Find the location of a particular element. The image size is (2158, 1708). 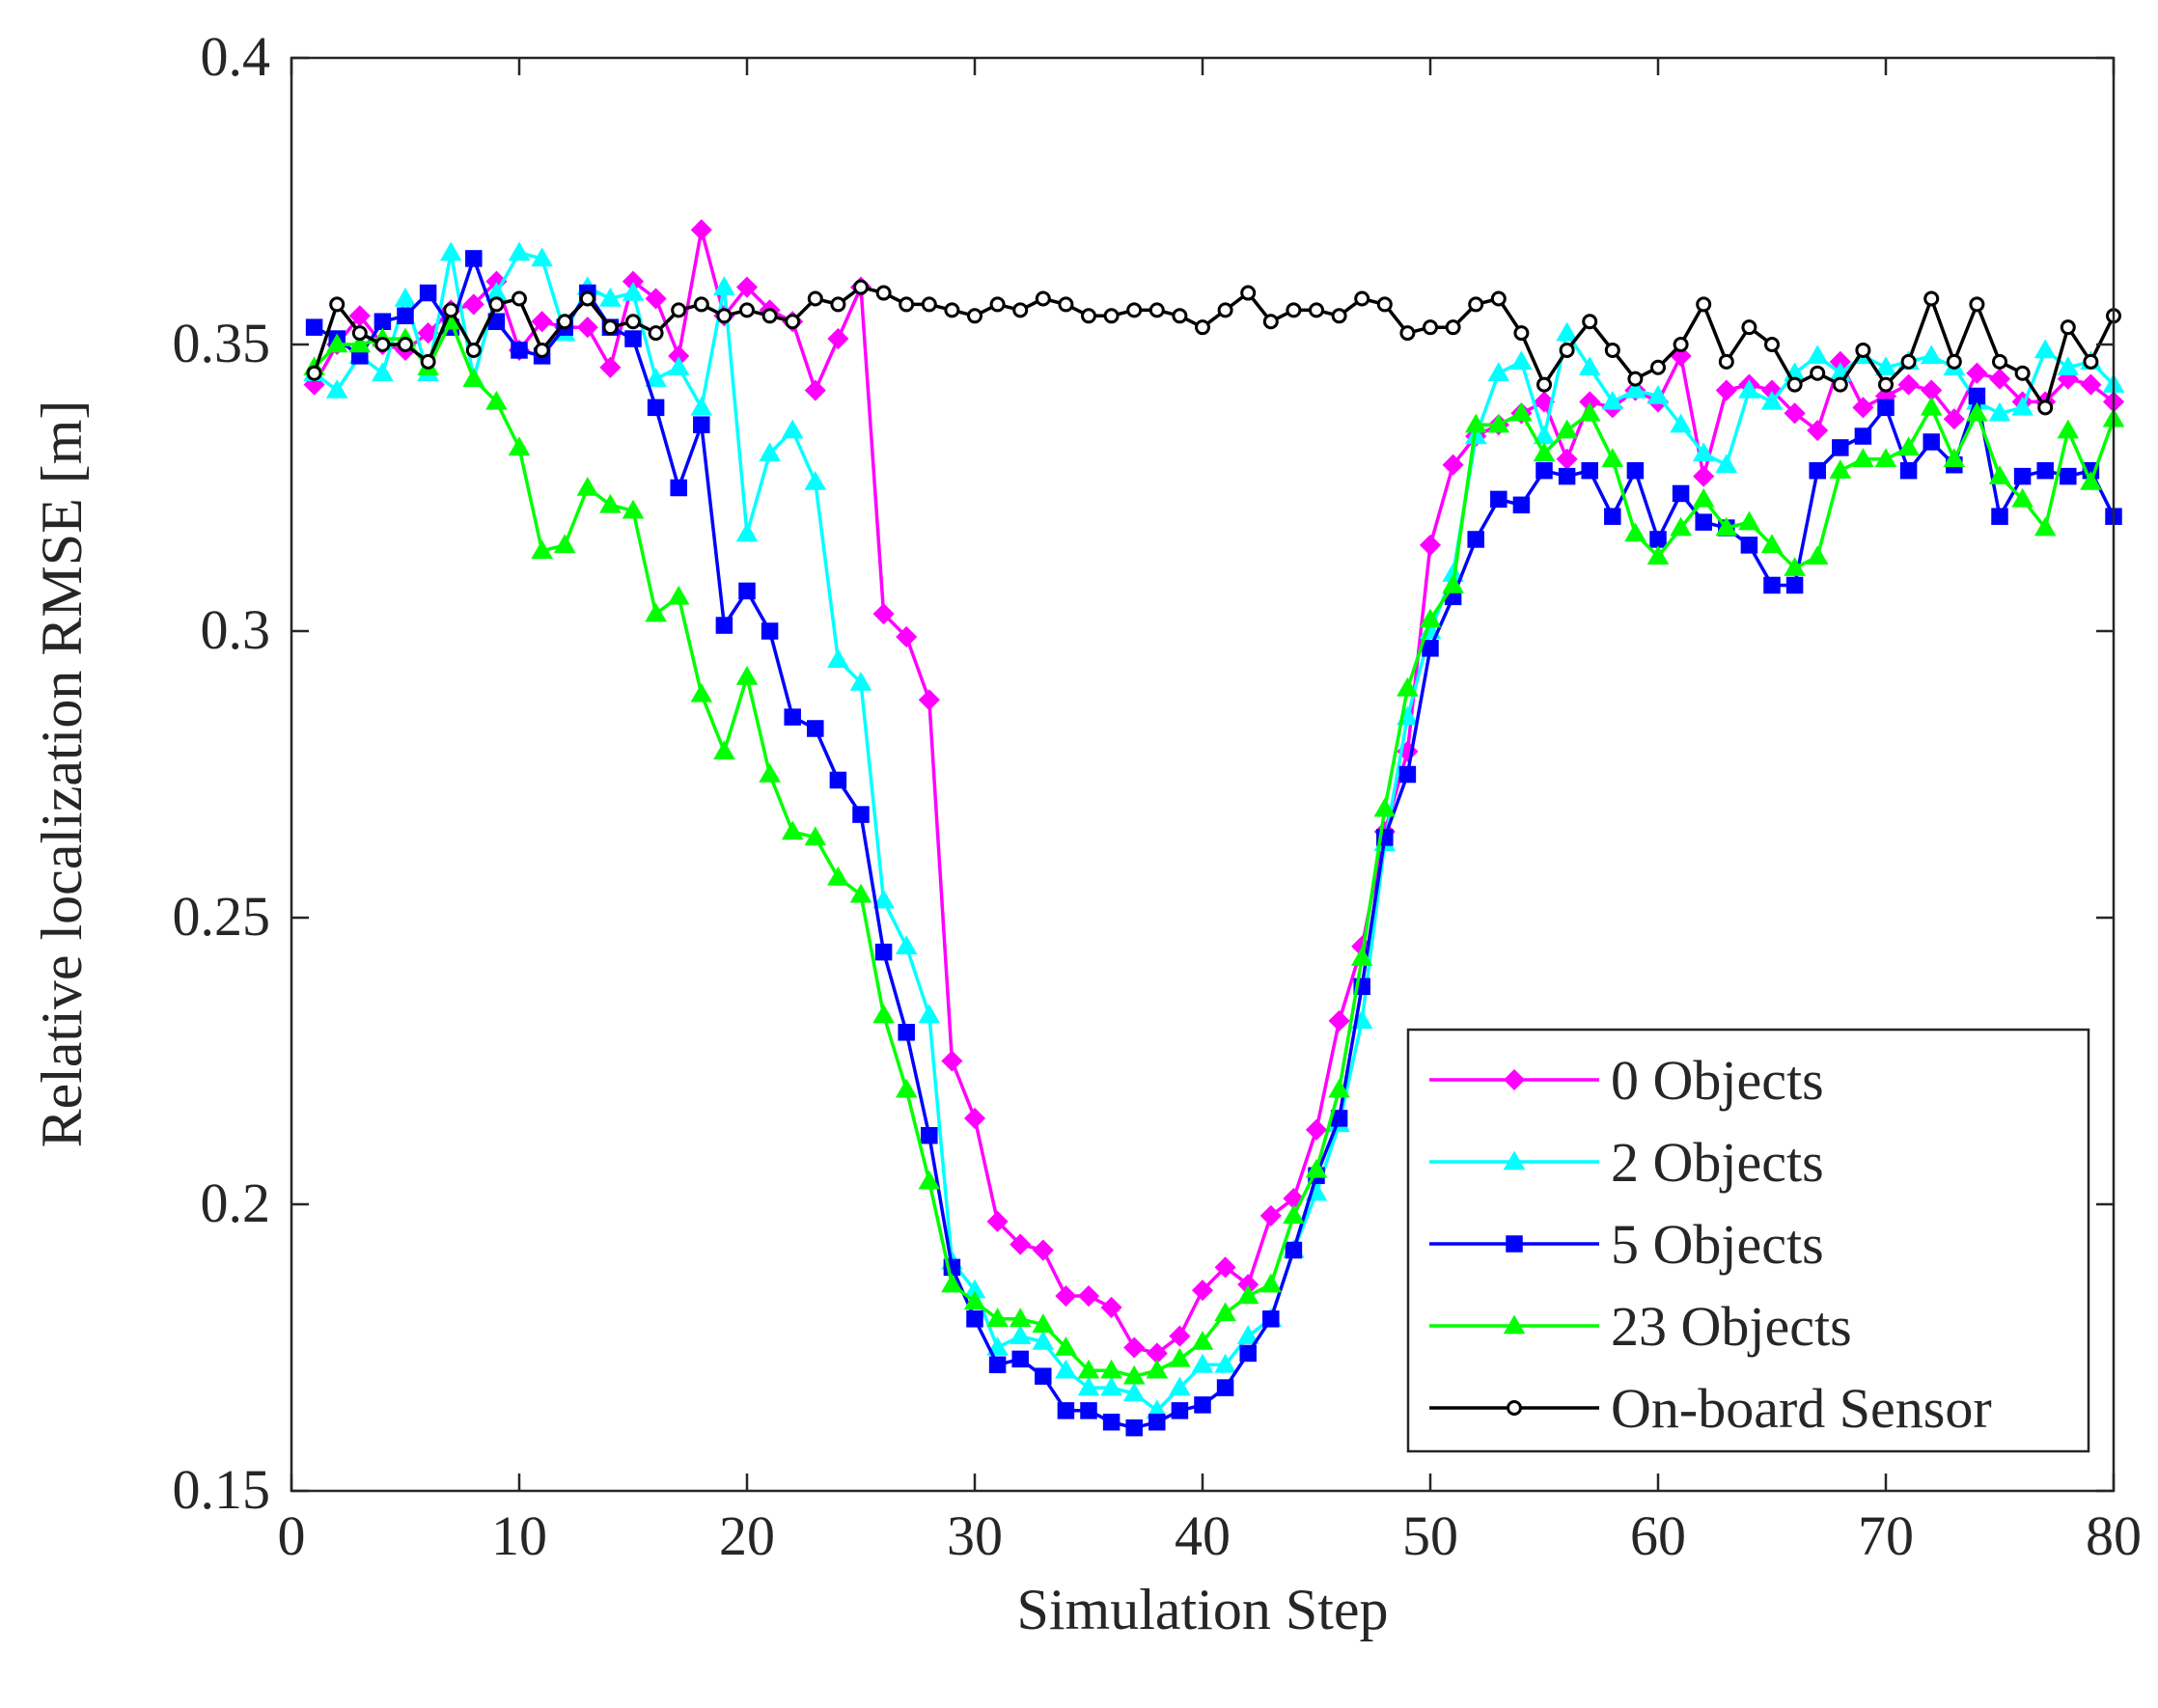

x-tick-label: 0 is located at coordinates (292, 1535).